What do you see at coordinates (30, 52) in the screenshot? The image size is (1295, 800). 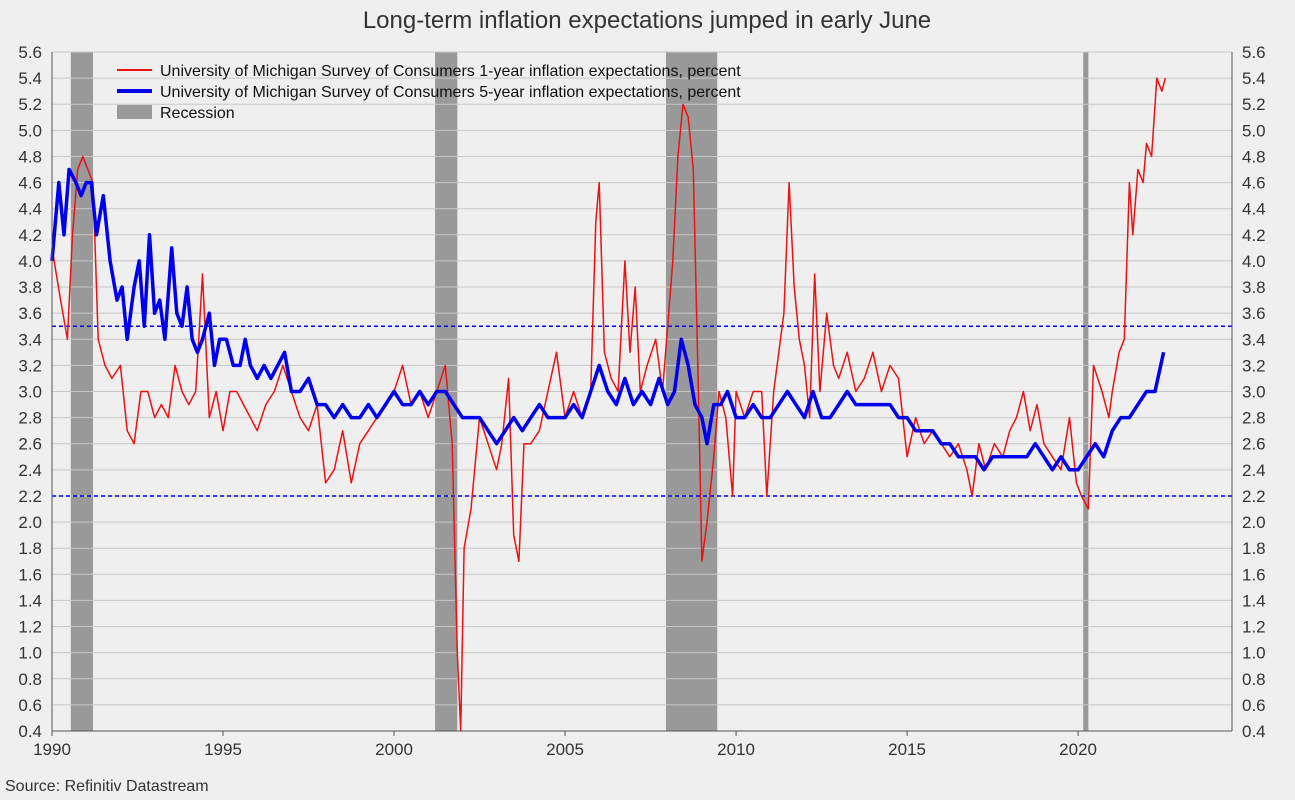 I see `y-tick-left-26: 5.6` at bounding box center [30, 52].